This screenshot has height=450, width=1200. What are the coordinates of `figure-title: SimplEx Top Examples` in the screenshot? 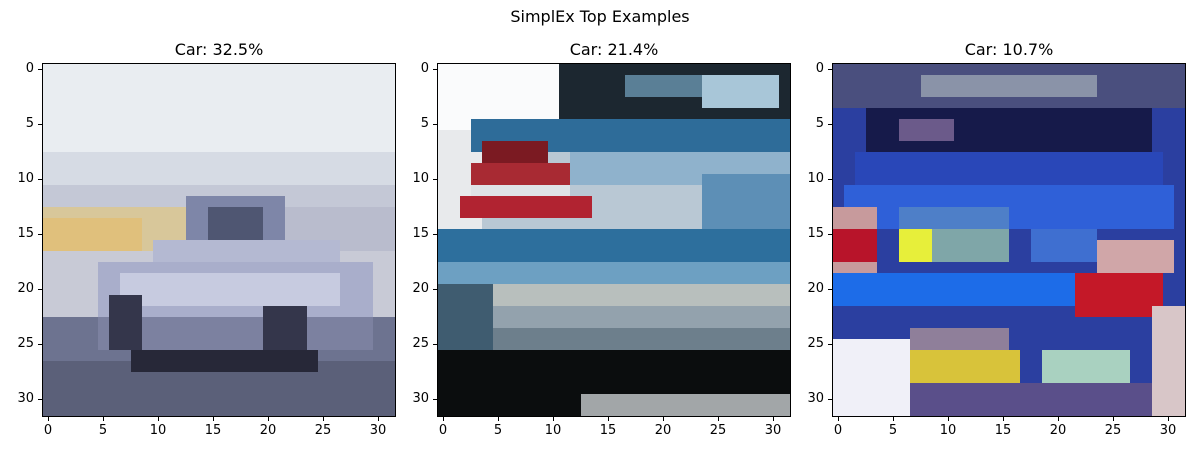 It's located at (600, 16).